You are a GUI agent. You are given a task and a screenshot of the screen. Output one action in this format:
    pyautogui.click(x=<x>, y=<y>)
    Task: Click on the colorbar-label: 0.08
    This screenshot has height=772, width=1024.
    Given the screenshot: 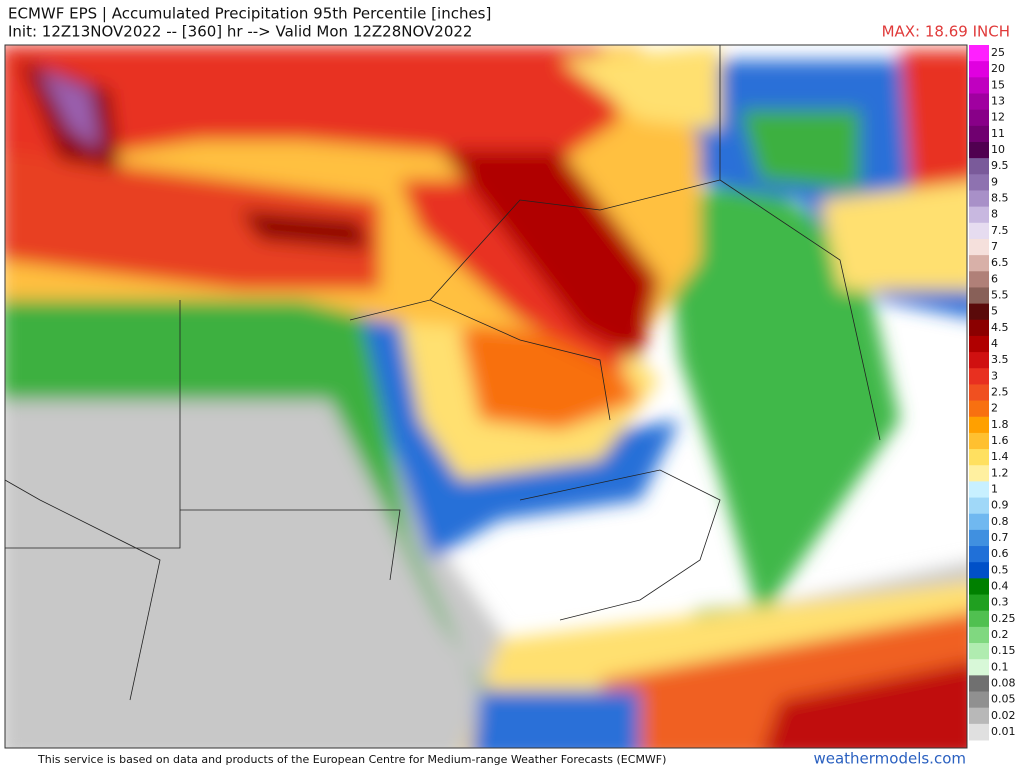 What is the action you would take?
    pyautogui.click(x=1003, y=682)
    